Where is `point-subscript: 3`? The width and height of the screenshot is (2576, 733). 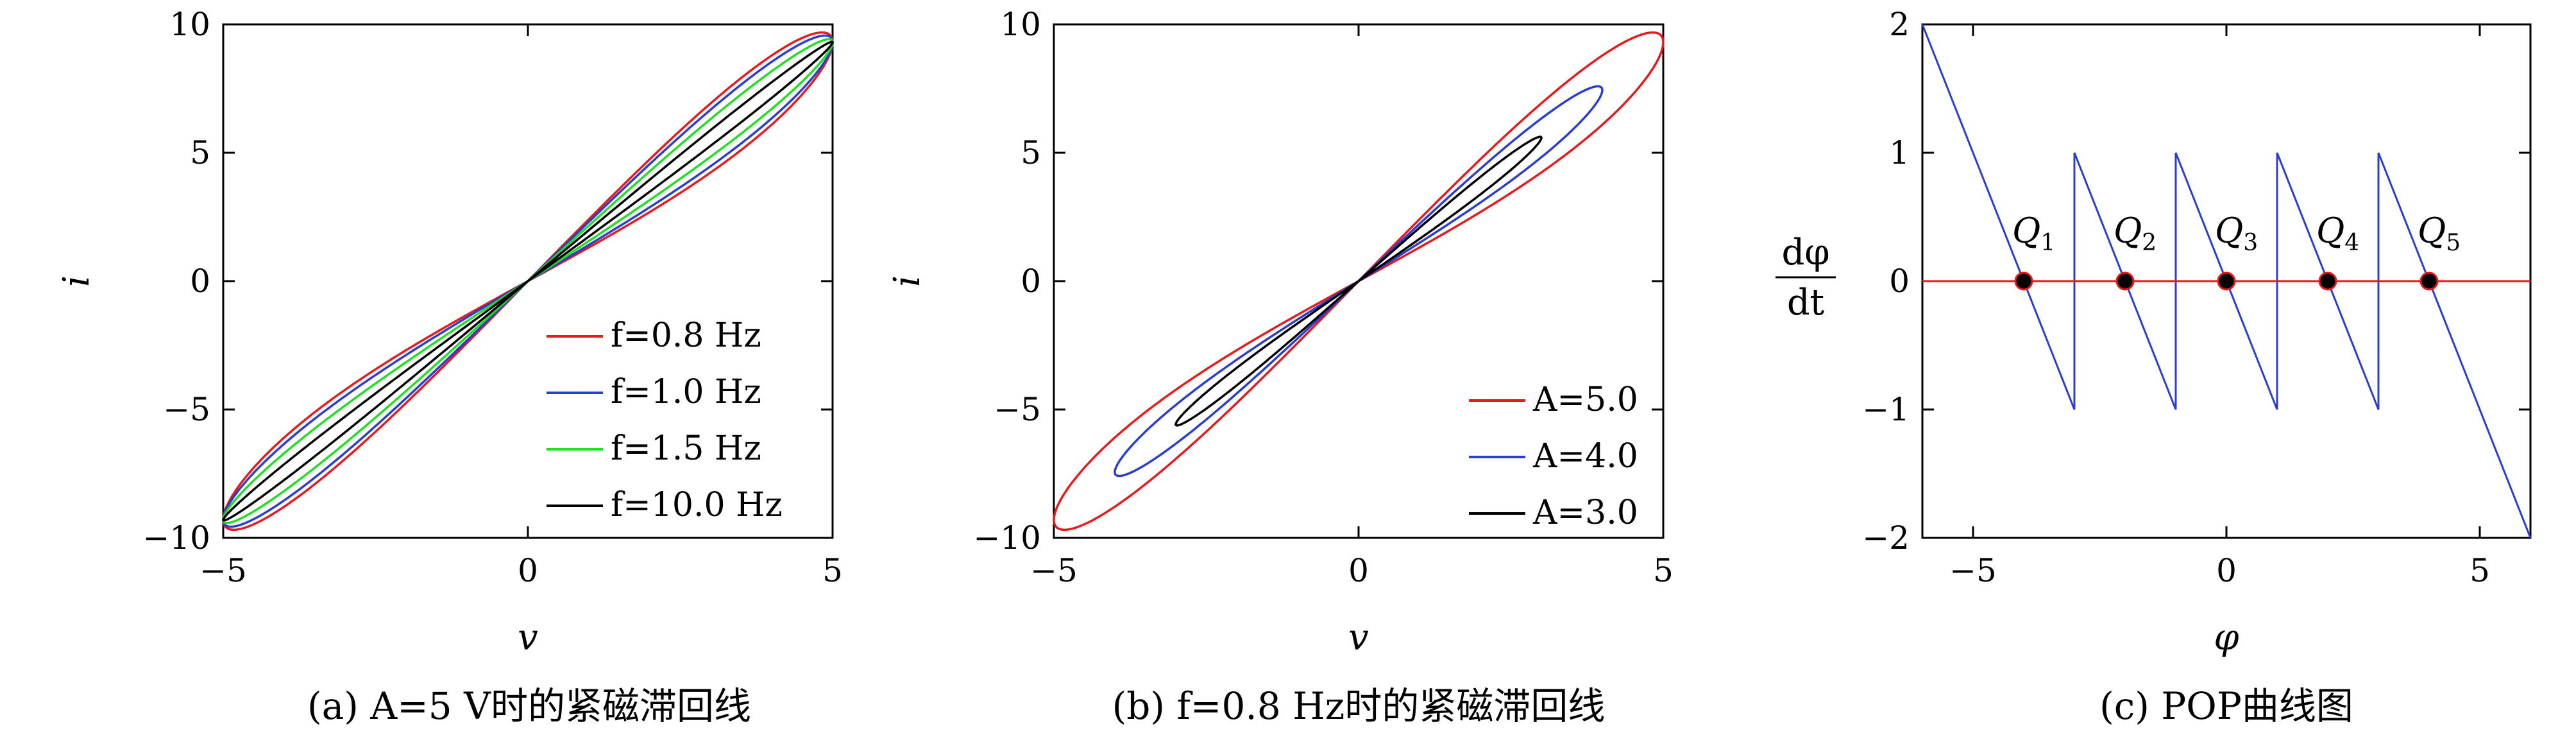
point-subscript: 3 is located at coordinates (2250, 243).